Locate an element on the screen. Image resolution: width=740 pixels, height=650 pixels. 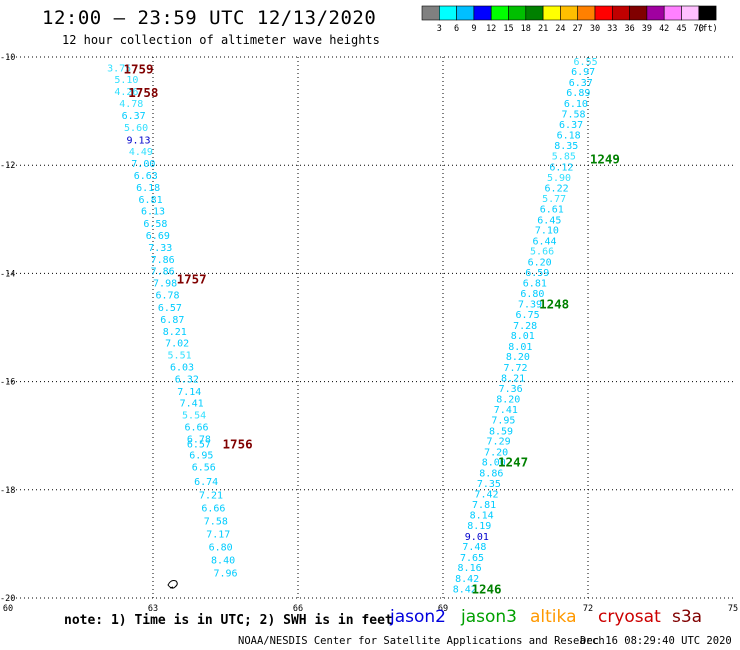
swh-value: 6.89 is located at coordinates (578, 93).